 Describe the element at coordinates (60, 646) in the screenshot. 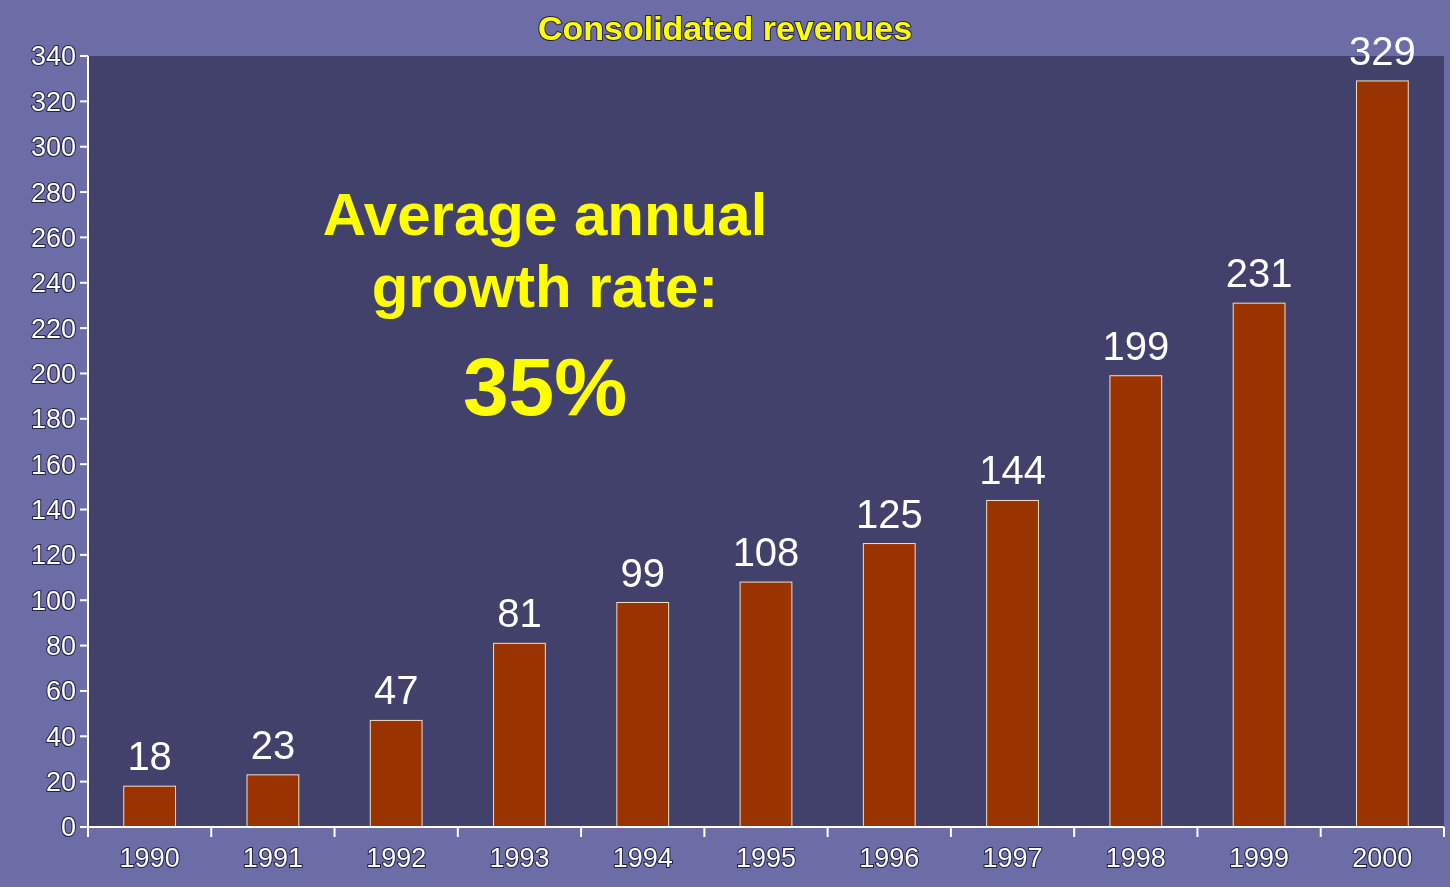

I see `y-tick-label: 80` at that location.